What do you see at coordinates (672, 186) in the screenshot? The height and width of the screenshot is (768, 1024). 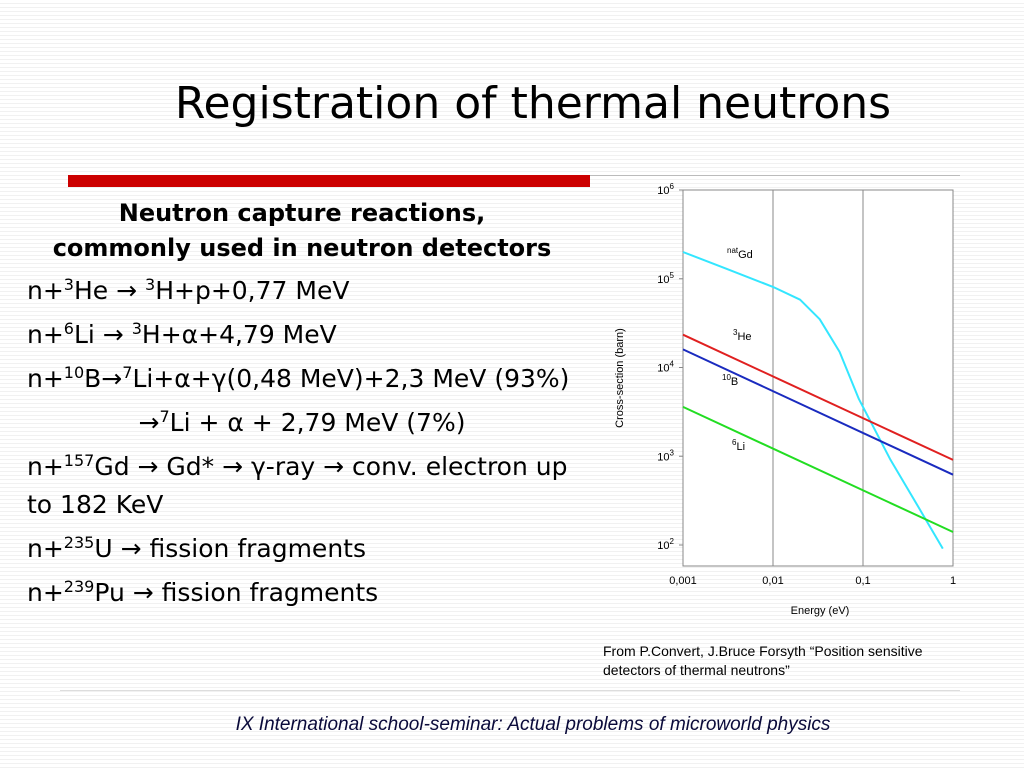 I see `tick-exponent: 6` at bounding box center [672, 186].